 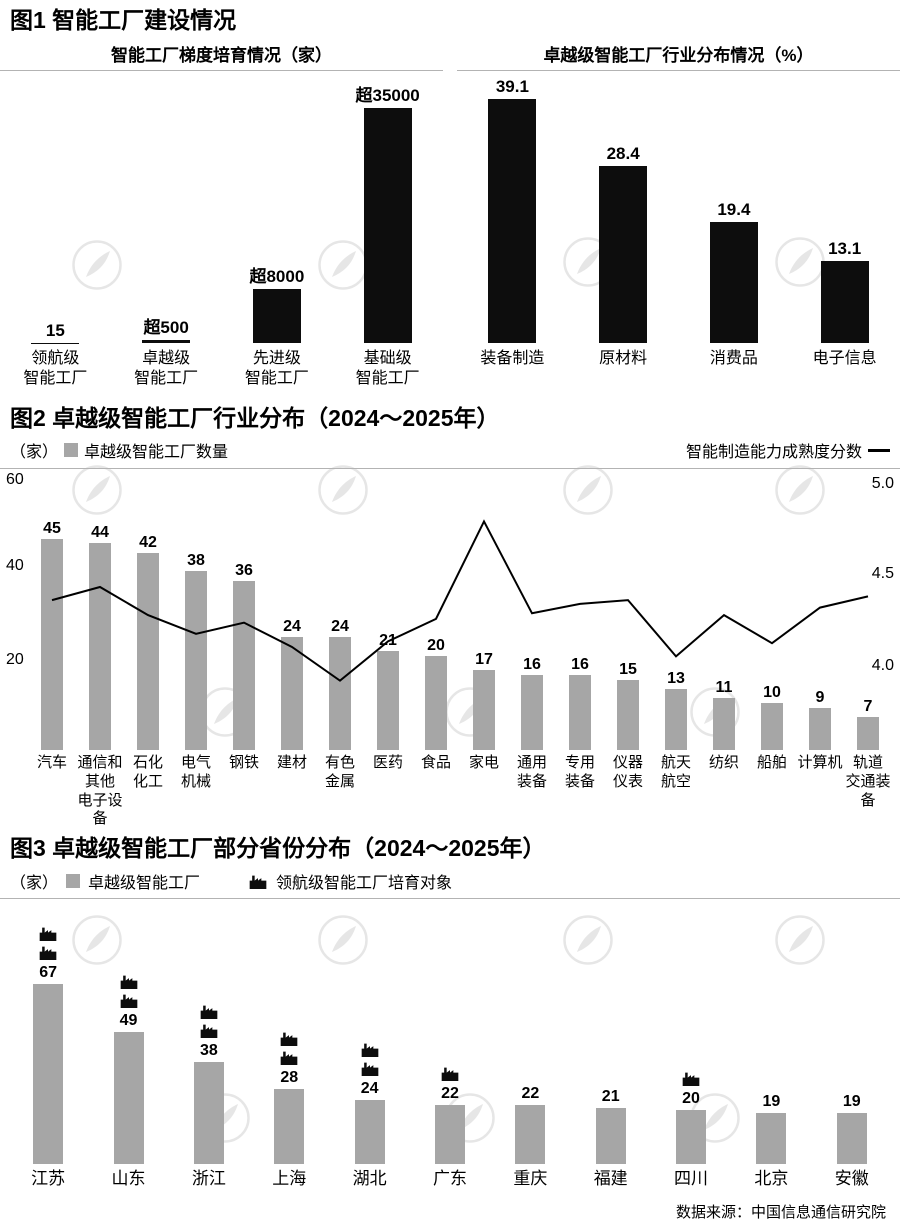 What do you see at coordinates (289, 1178) in the screenshot?
I see `bar-category-label: 上海` at bounding box center [289, 1178].